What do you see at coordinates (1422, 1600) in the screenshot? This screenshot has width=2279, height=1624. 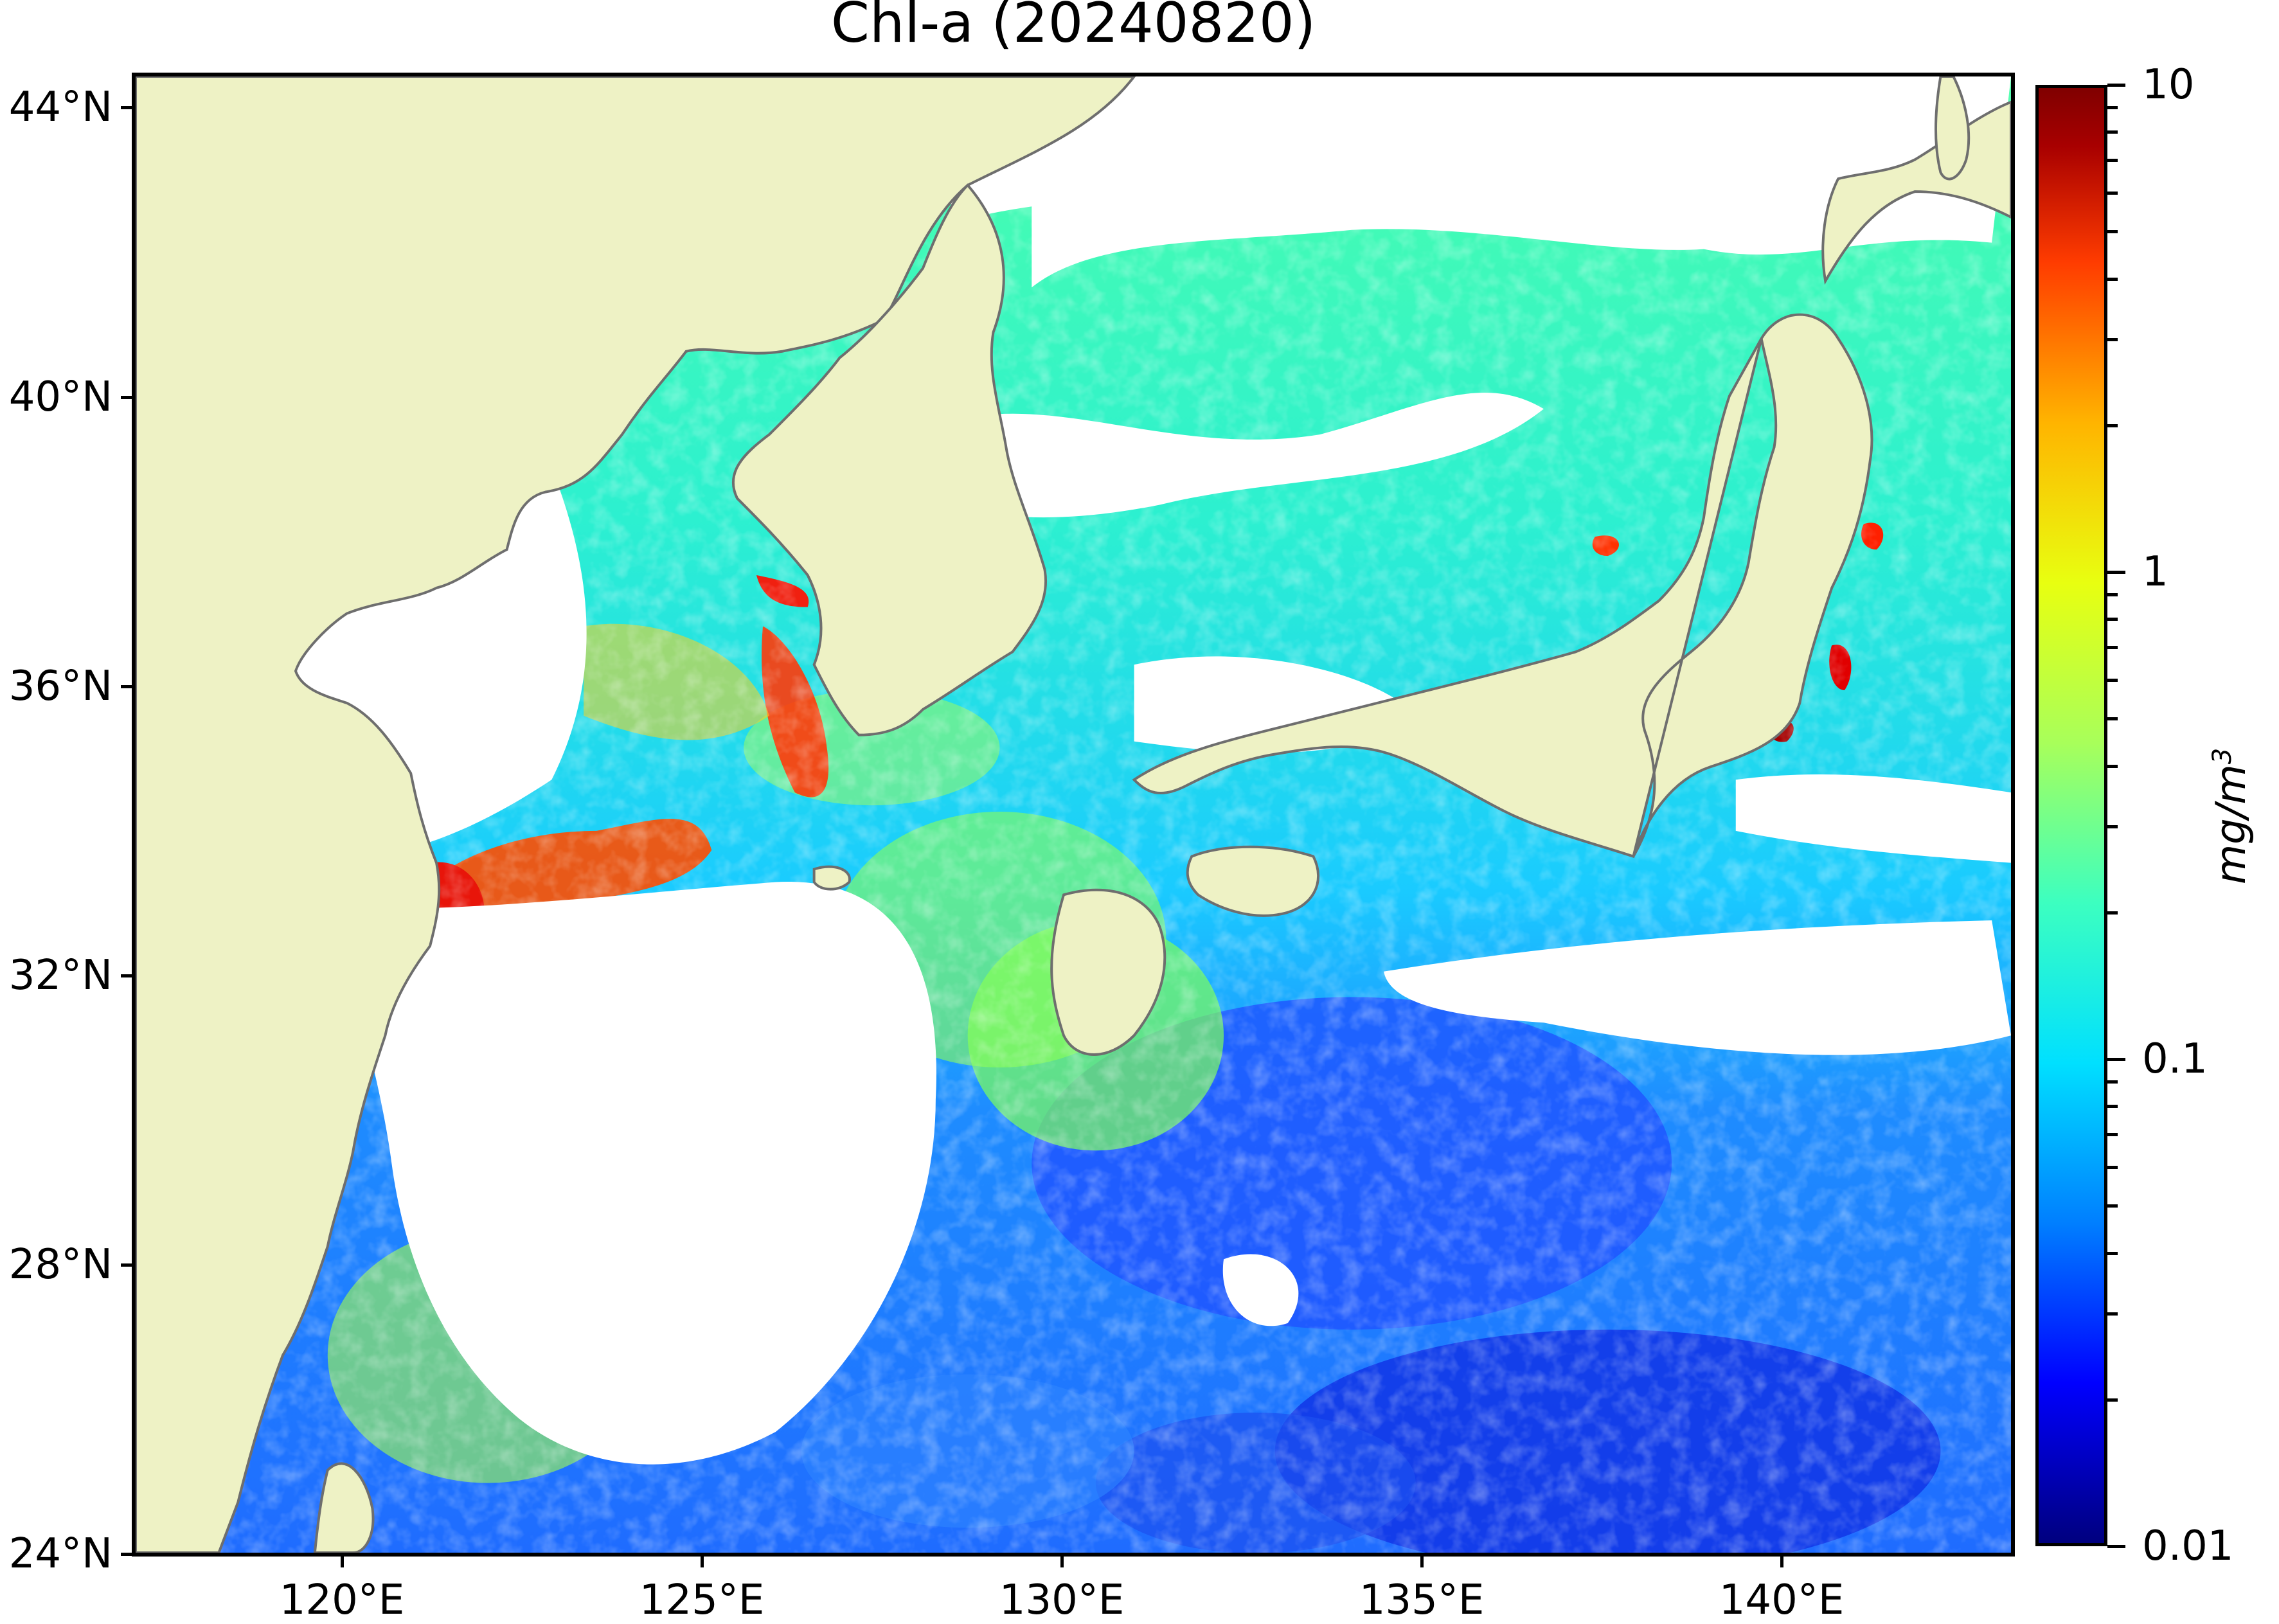 I see `lon-label-135: 135°E` at bounding box center [1422, 1600].